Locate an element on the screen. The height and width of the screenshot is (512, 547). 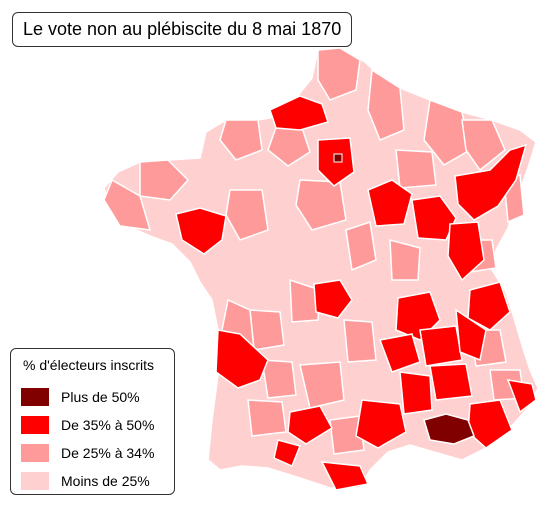
legend-label: Plus de 50% is located at coordinates (100, 397).